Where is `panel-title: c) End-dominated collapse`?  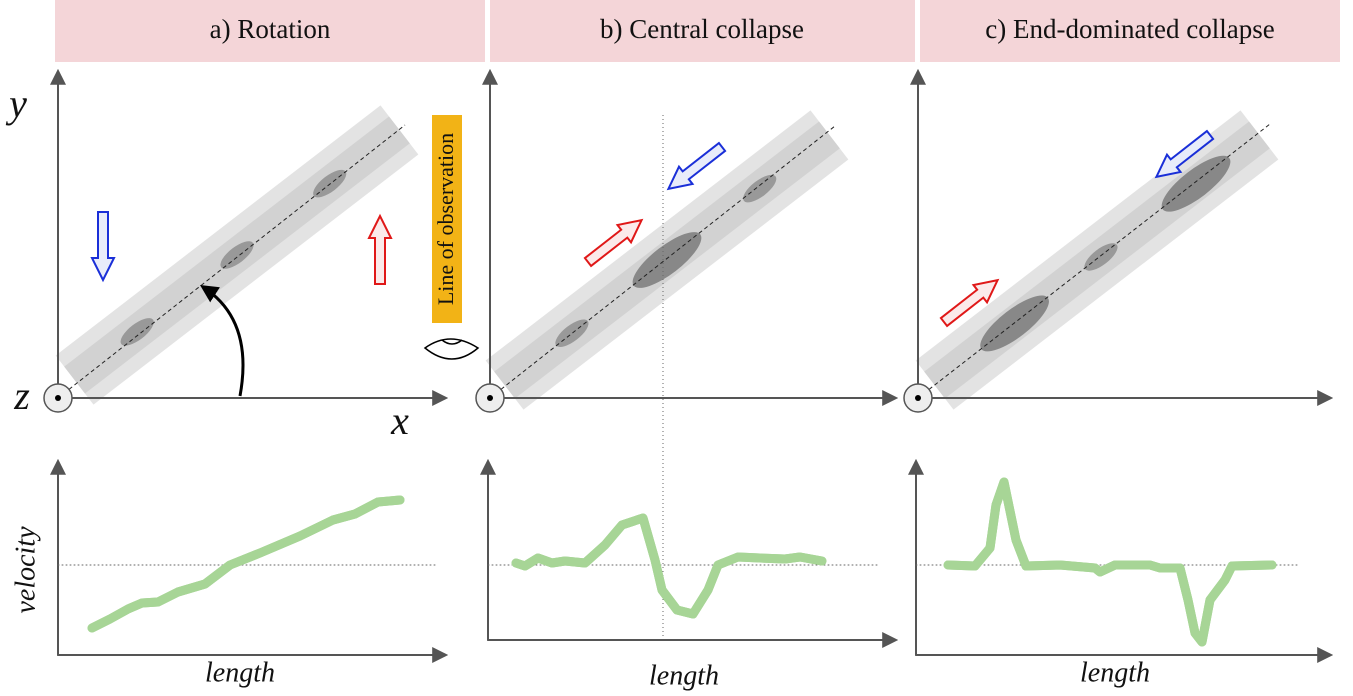 panel-title: c) End-dominated collapse is located at coordinates (1129, 29).